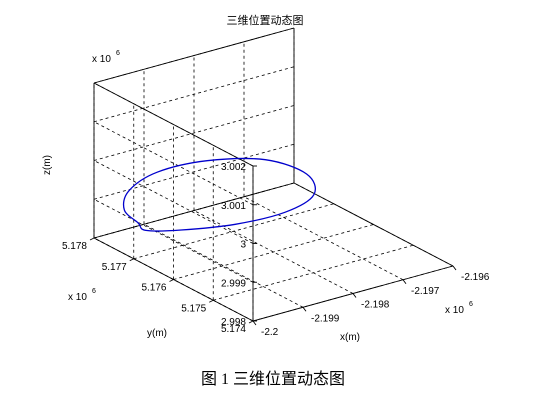  Describe the element at coordinates (233, 329) in the screenshot. I see `y-tick-label: 5.174` at that location.